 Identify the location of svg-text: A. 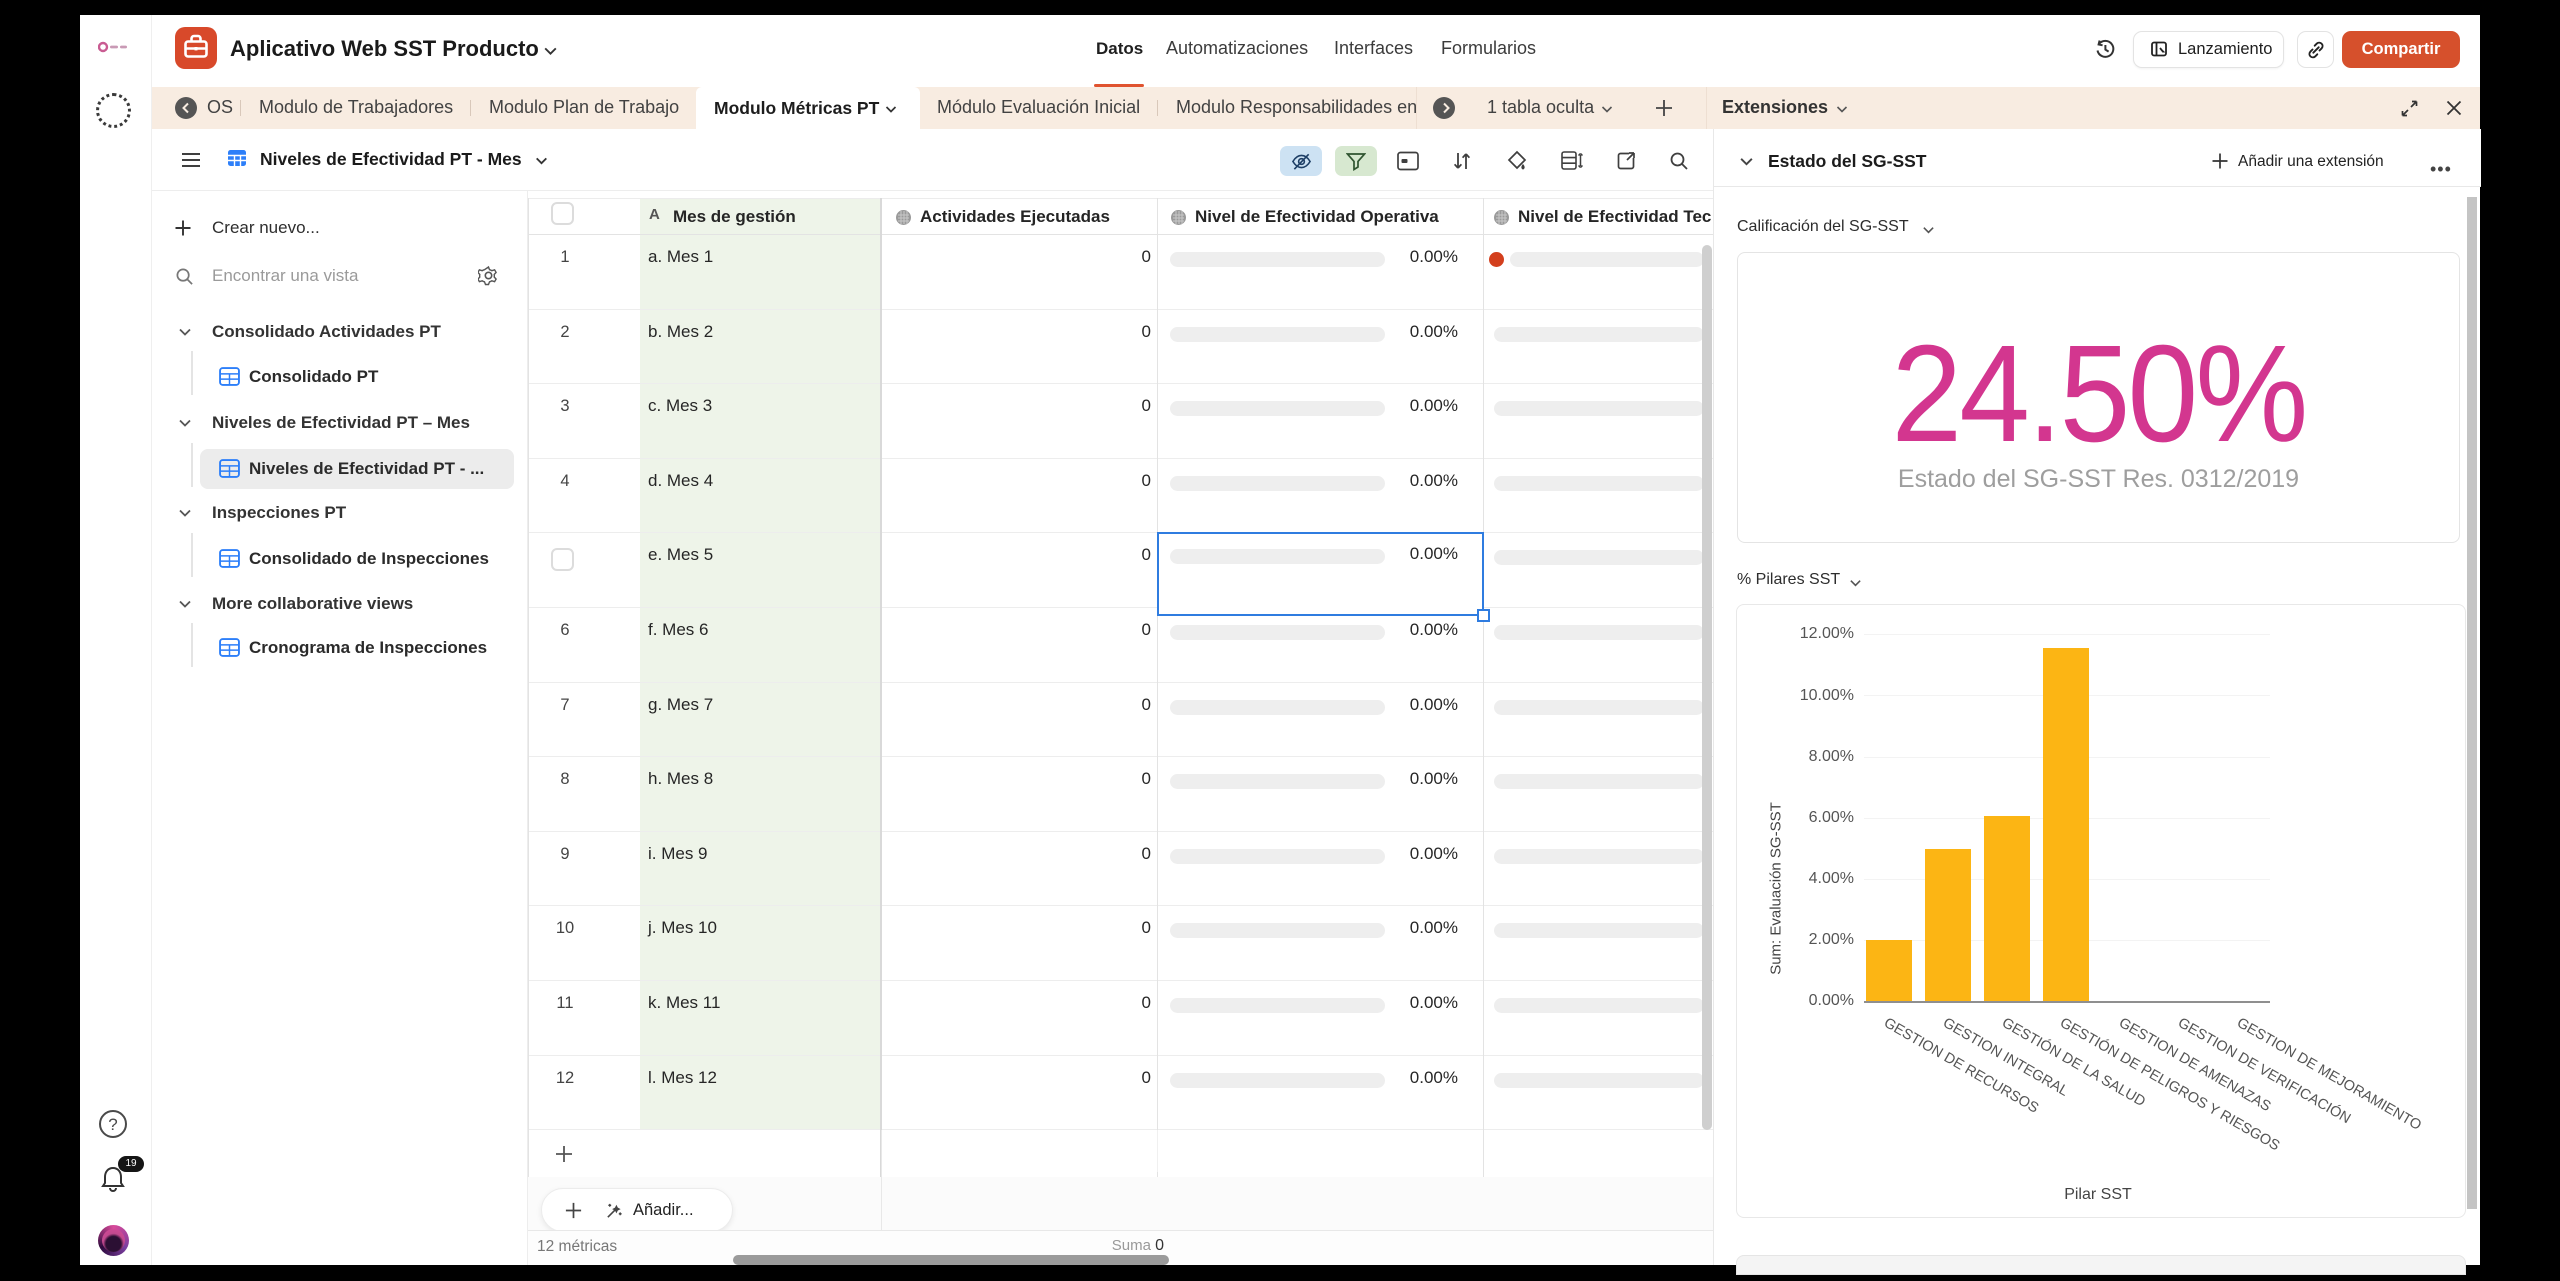
(654, 214).